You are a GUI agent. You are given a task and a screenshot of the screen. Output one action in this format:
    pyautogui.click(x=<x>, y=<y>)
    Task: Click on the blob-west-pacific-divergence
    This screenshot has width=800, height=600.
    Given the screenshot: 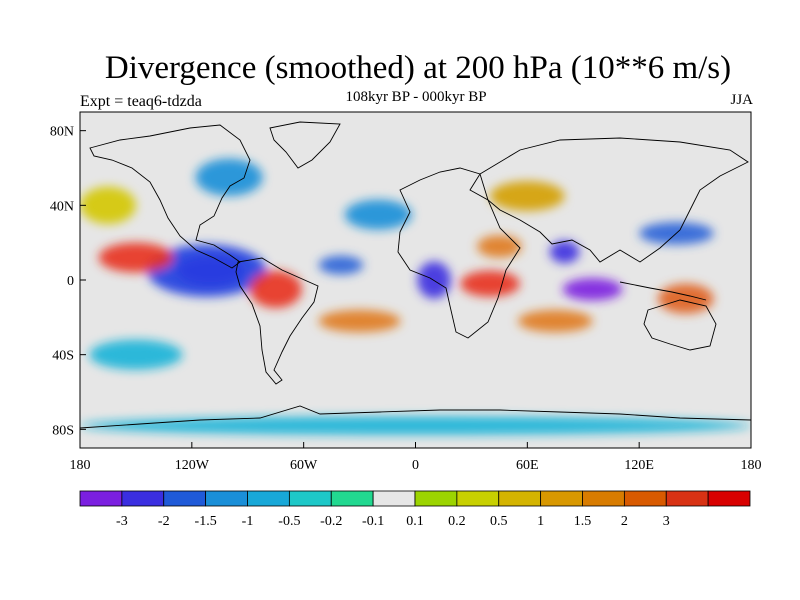 What is the action you would take?
    pyautogui.click(x=685, y=298)
    